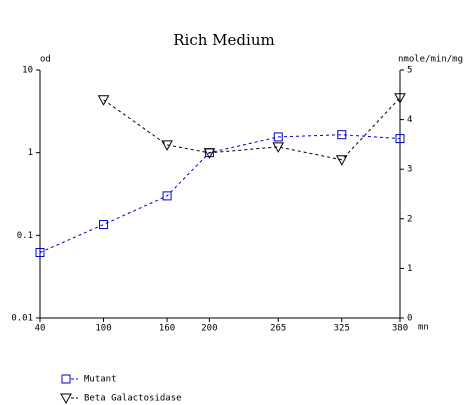 The width and height of the screenshot is (472, 405). Describe the element at coordinates (409, 170) in the screenshot. I see `y2-tick-label: 3` at that location.